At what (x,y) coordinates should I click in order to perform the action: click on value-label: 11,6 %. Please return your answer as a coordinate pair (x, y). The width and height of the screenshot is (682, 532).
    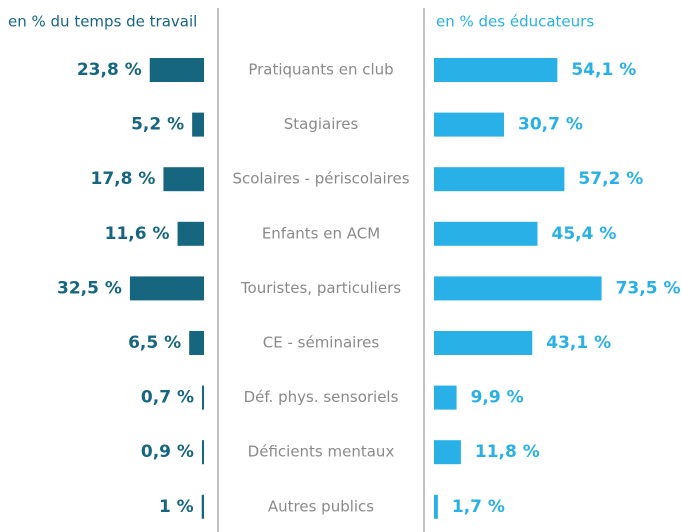
    Looking at the image, I should click on (137, 234).